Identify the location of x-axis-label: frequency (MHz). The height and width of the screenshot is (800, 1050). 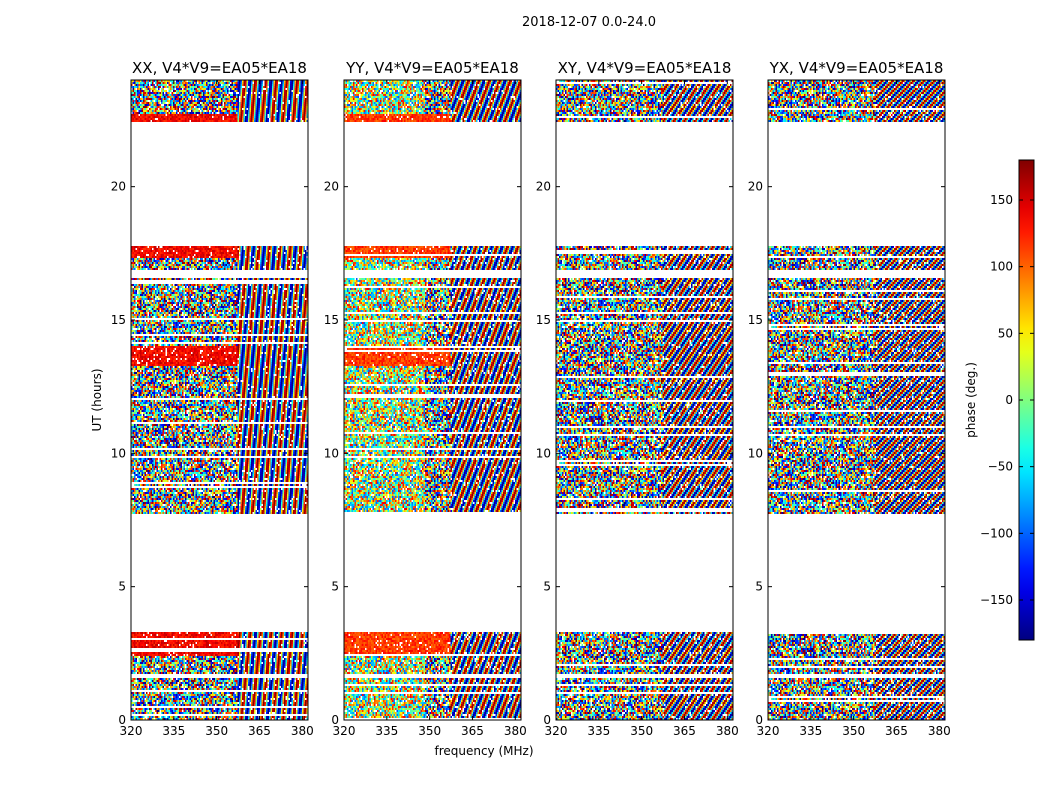
(483, 751).